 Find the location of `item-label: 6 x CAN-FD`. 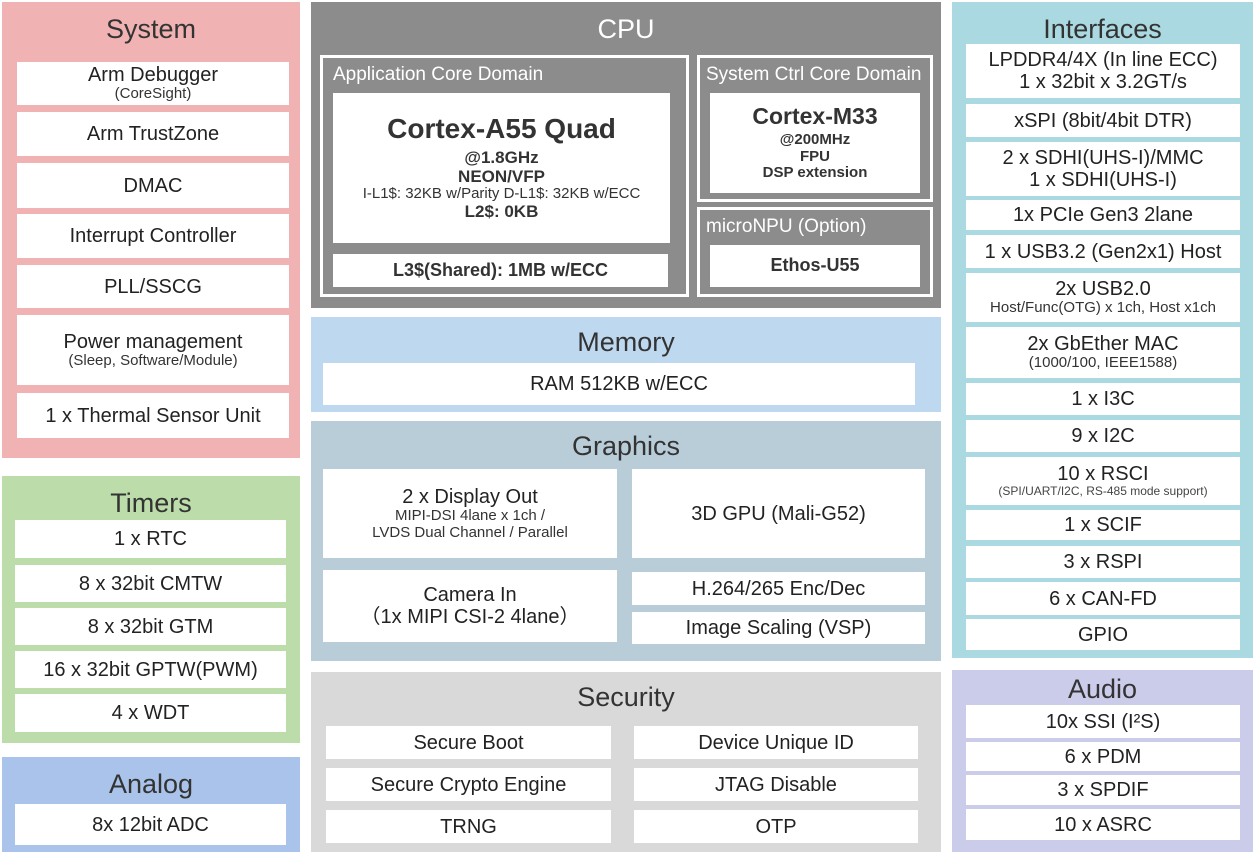

item-label: 6 x CAN-FD is located at coordinates (1103, 598).